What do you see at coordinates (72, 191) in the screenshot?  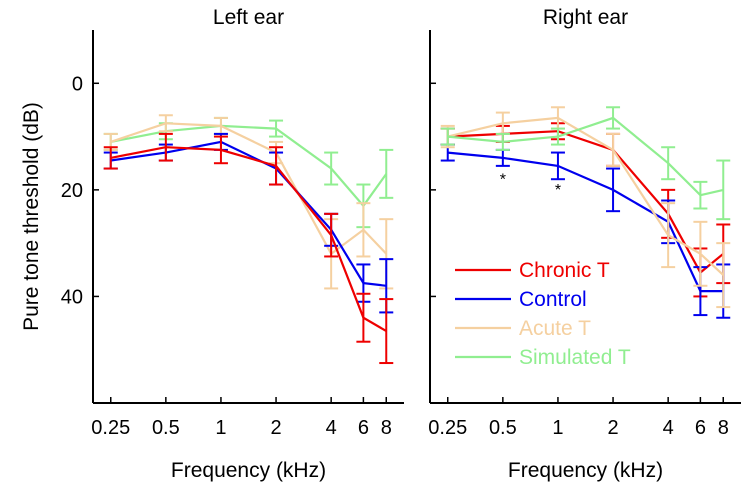 I see `y-tick-label: 20` at bounding box center [72, 191].